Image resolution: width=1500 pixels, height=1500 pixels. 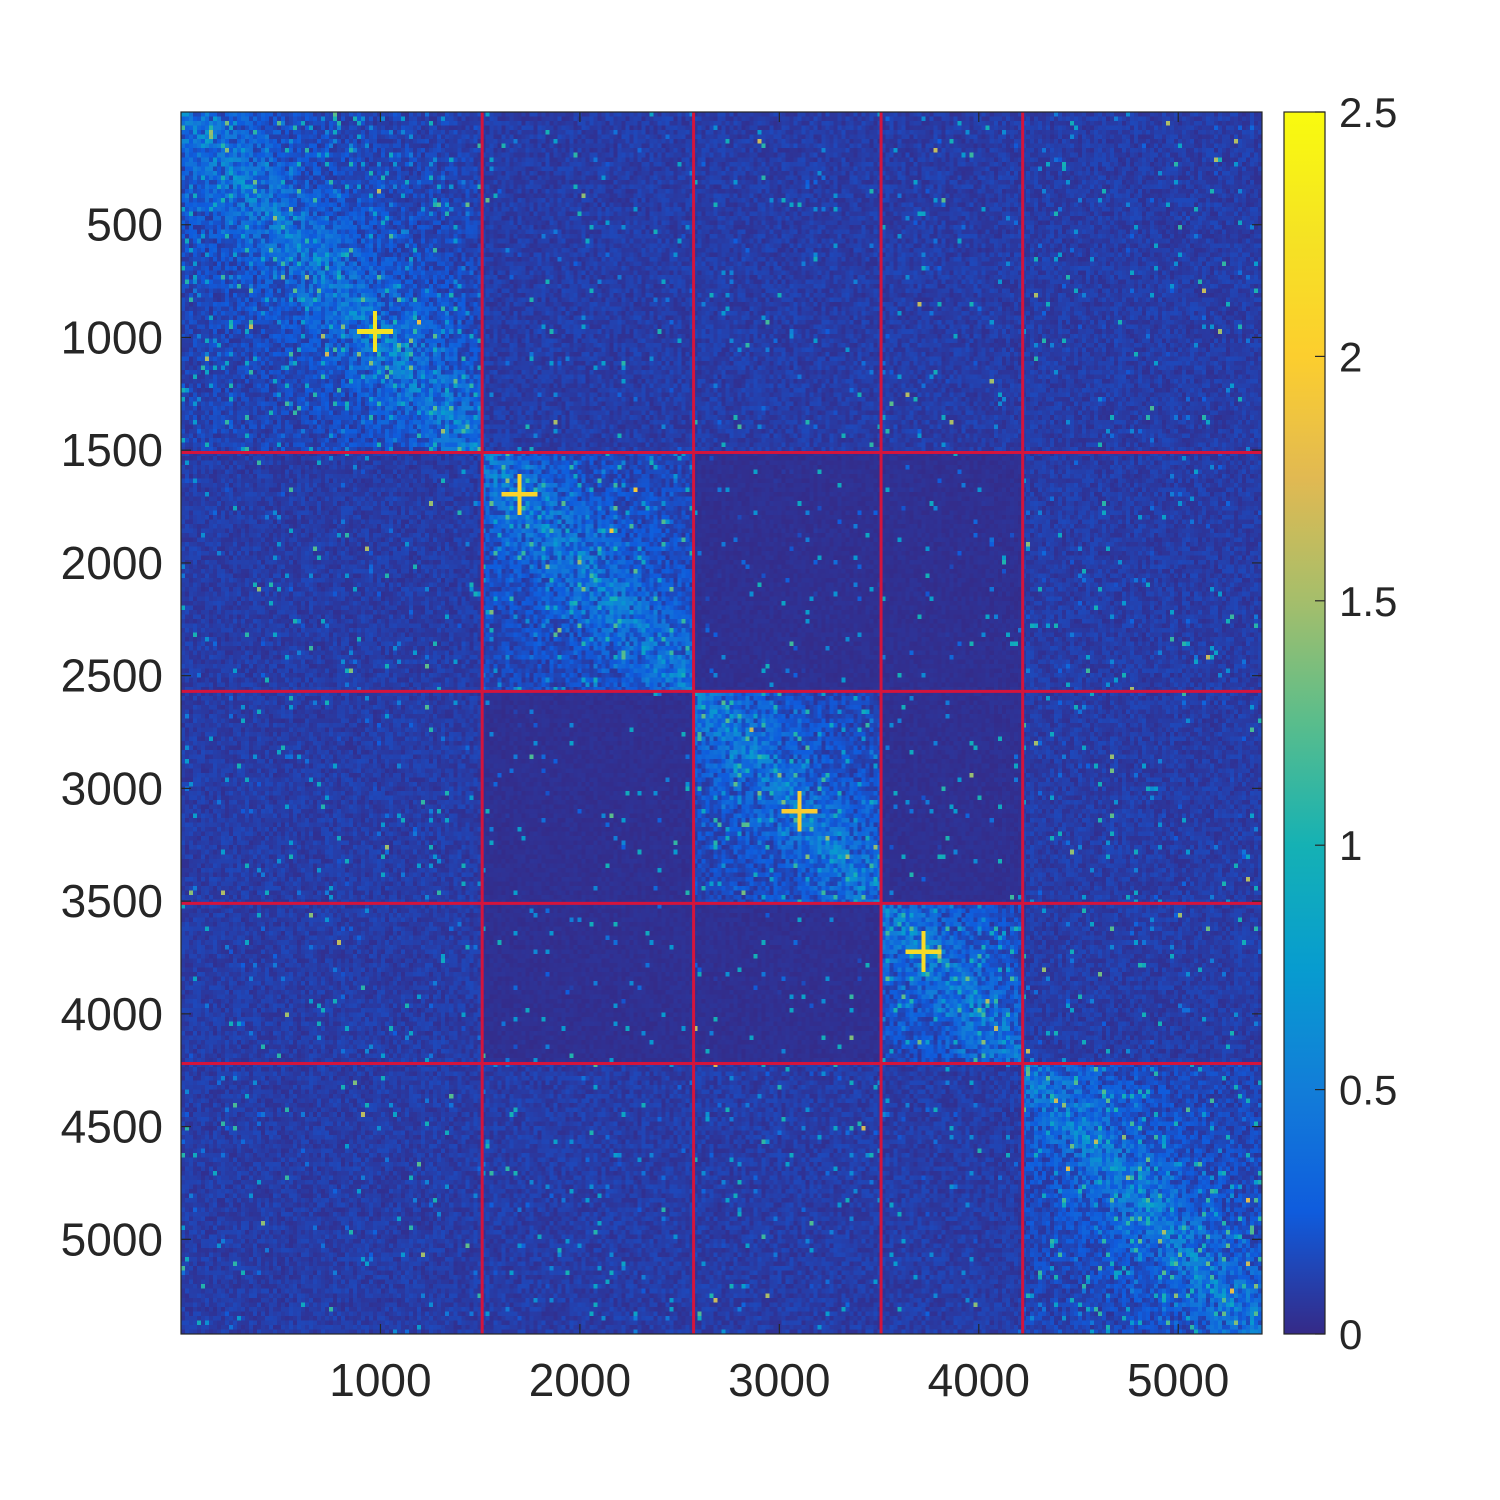 What do you see at coordinates (1368, 1090) in the screenshot?
I see `colorbar-tick-label: 0.5` at bounding box center [1368, 1090].